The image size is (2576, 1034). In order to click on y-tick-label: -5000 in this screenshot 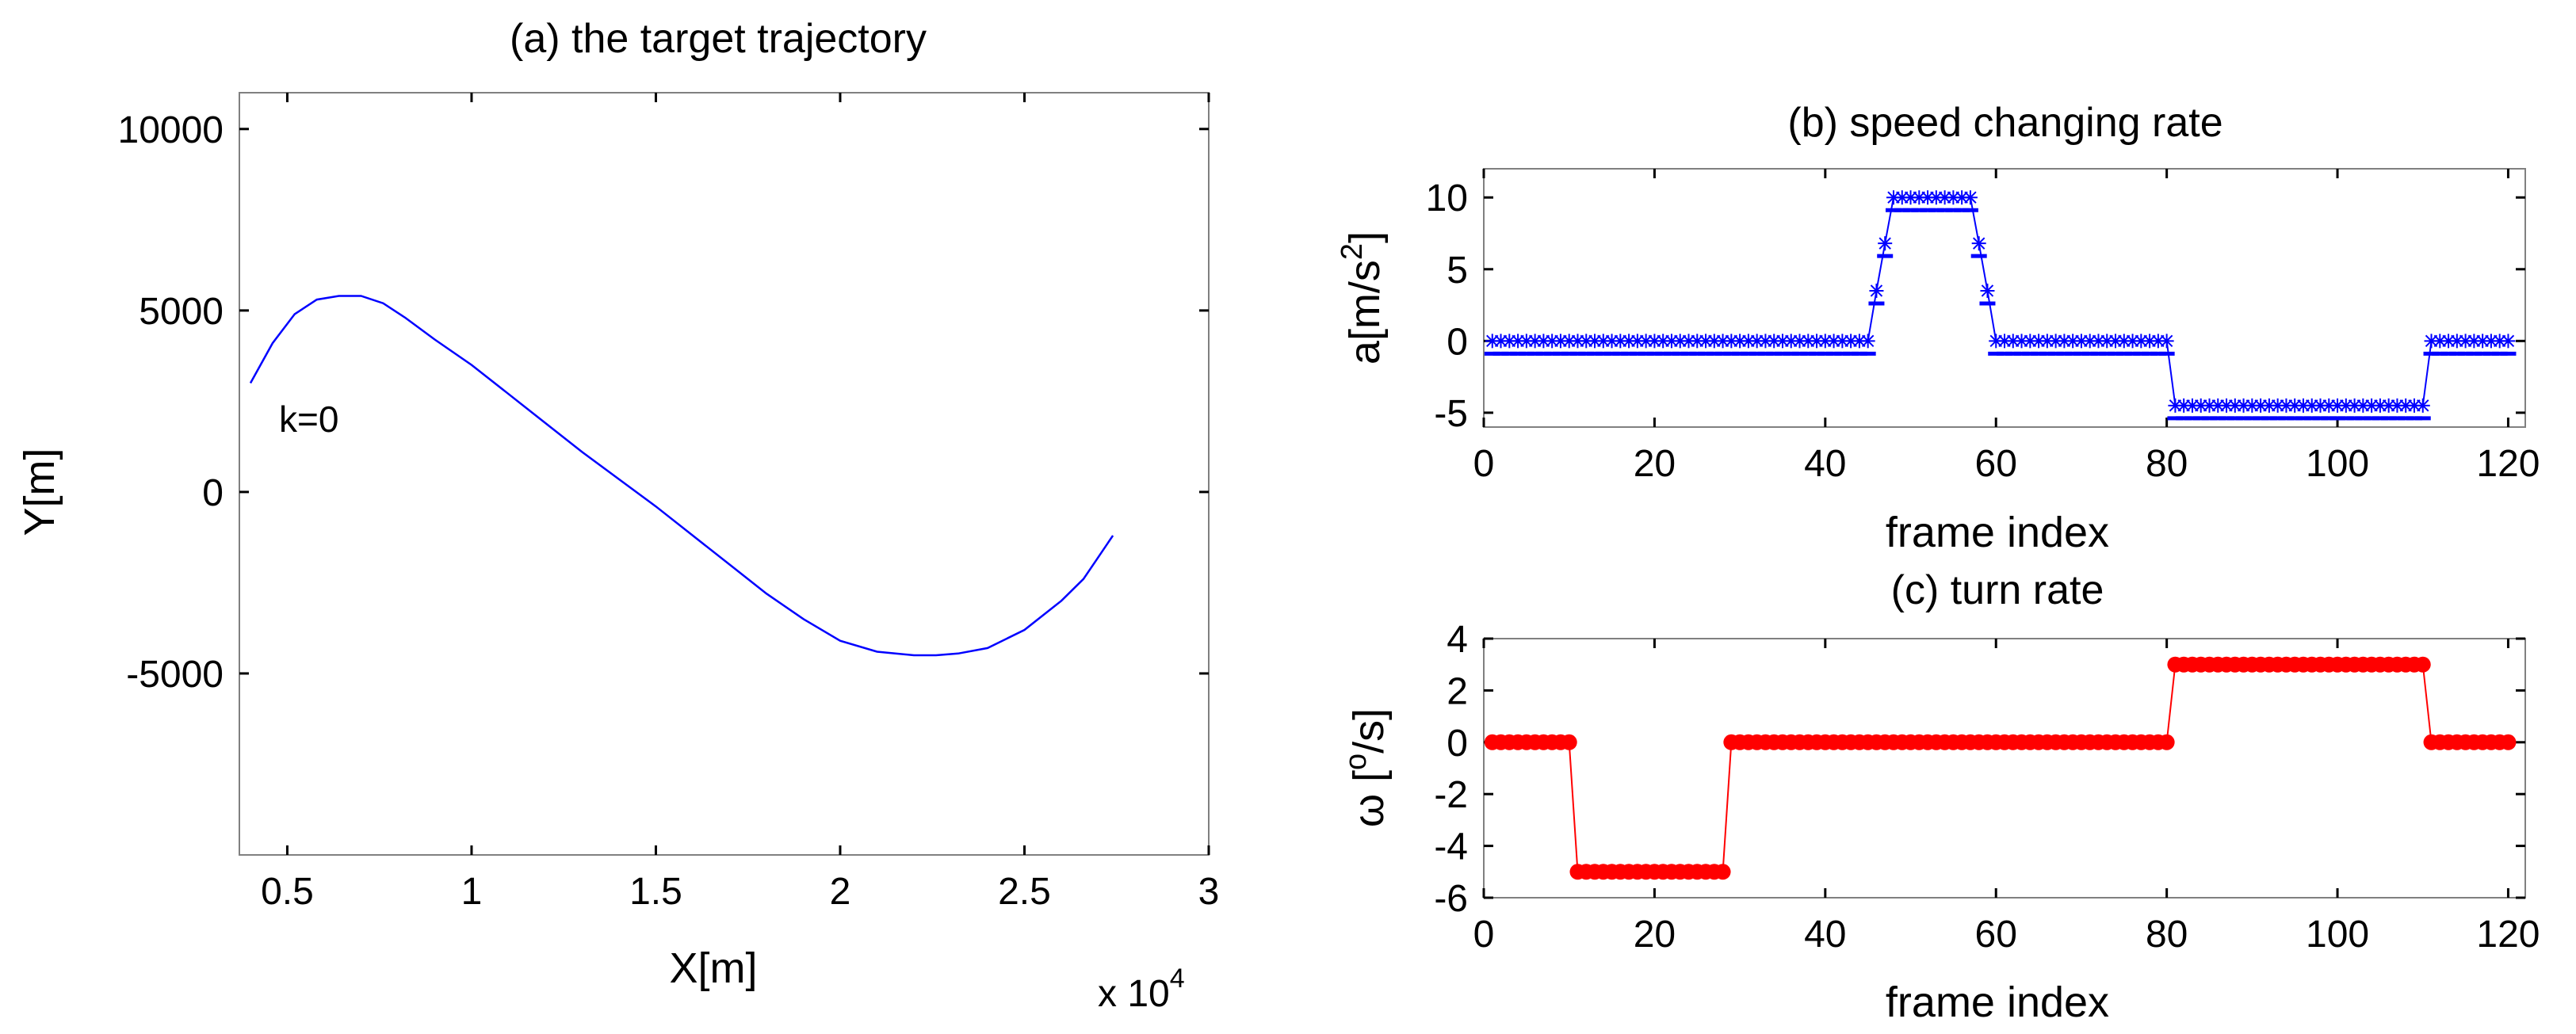, I will do `click(175, 675)`.